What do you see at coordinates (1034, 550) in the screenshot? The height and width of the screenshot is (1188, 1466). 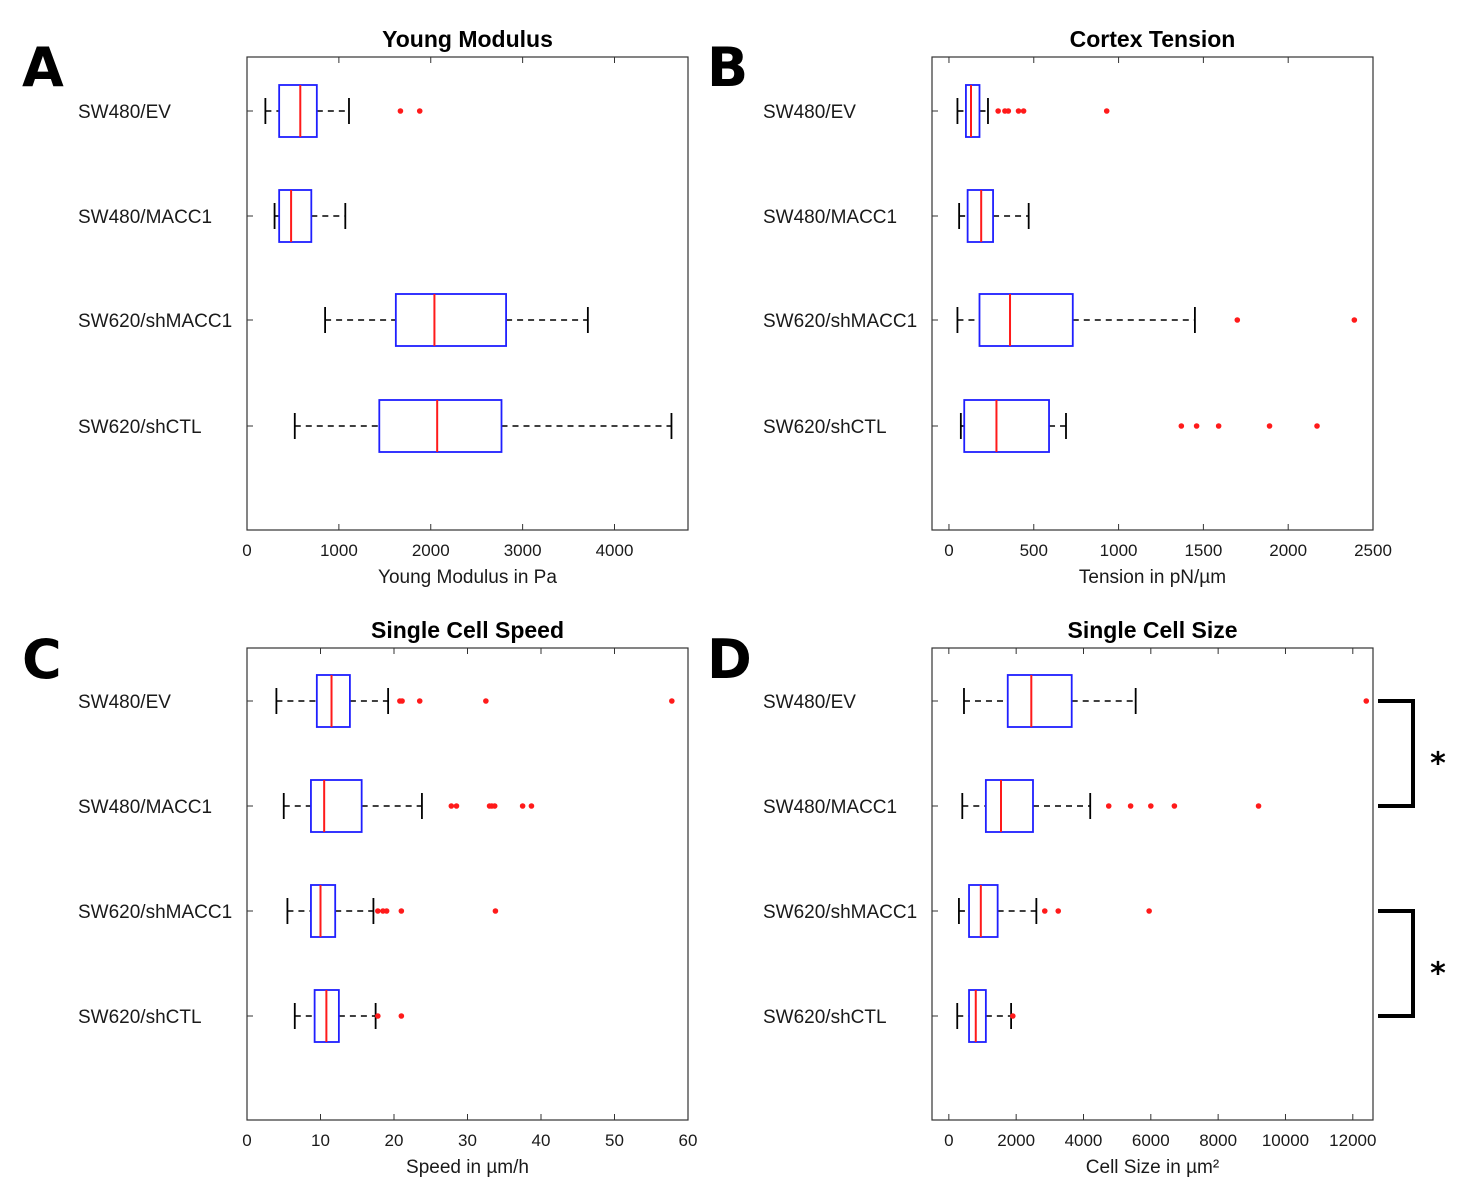 I see `x-tick-label: 500` at bounding box center [1034, 550].